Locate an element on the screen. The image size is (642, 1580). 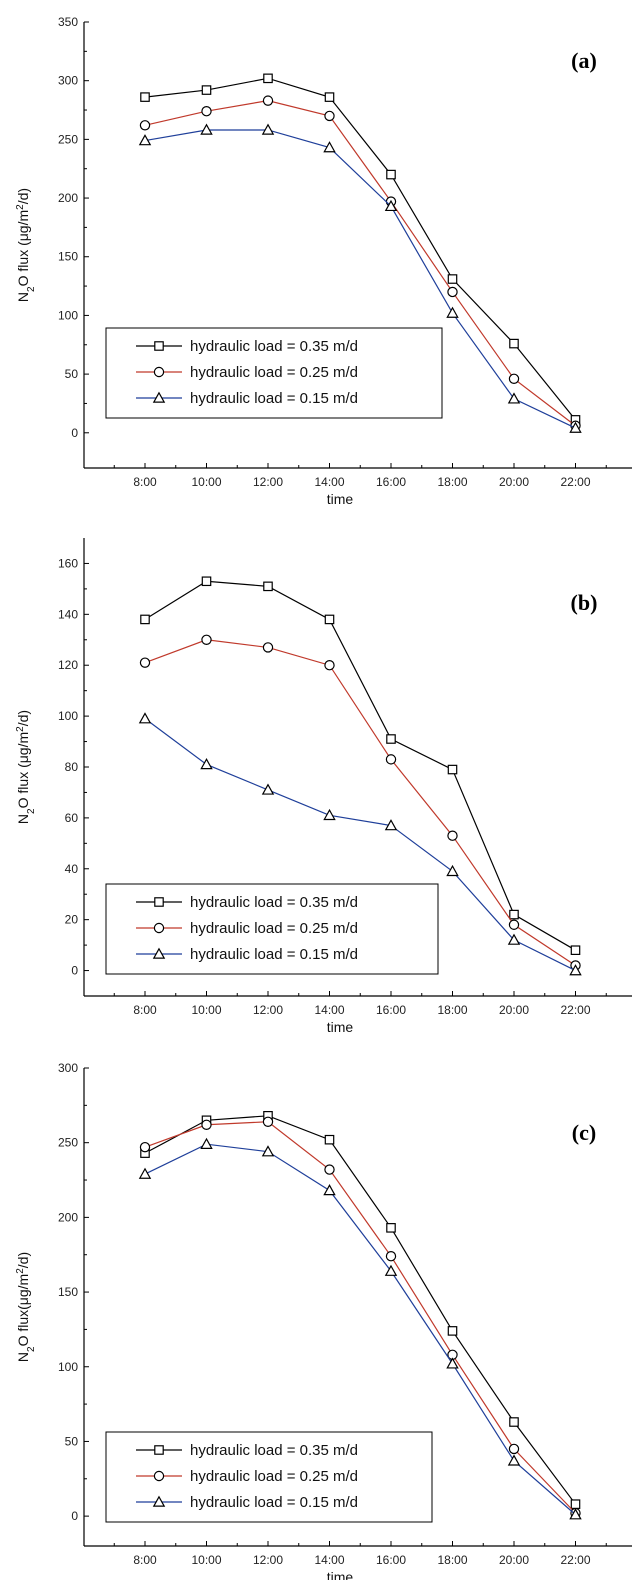
panel-label: (a) is located at coordinates (584, 60).